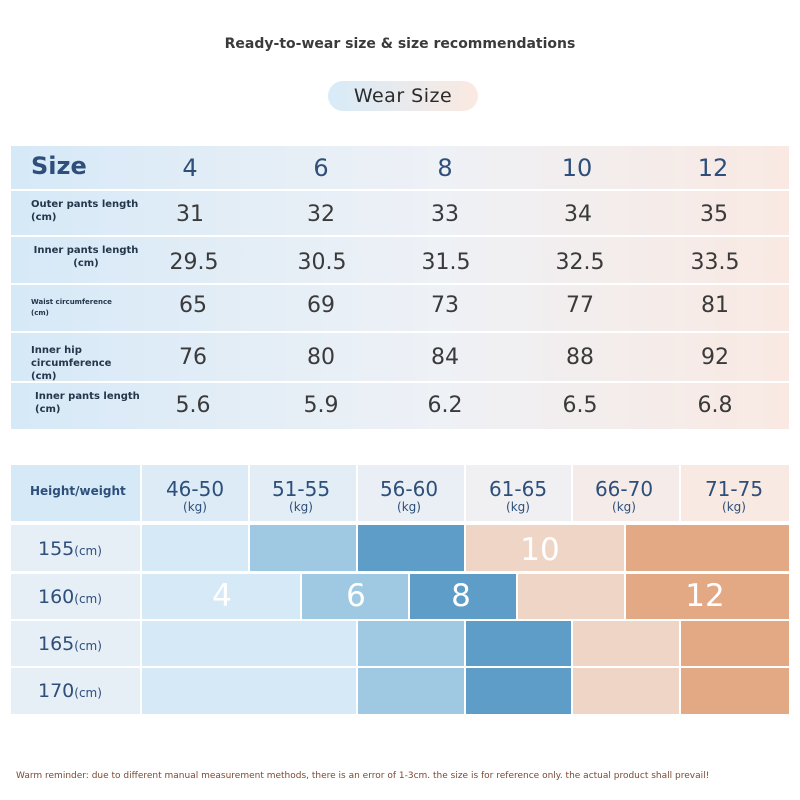 This screenshot has width=800, height=800. I want to click on size-8-label: 8, so click(461, 596).